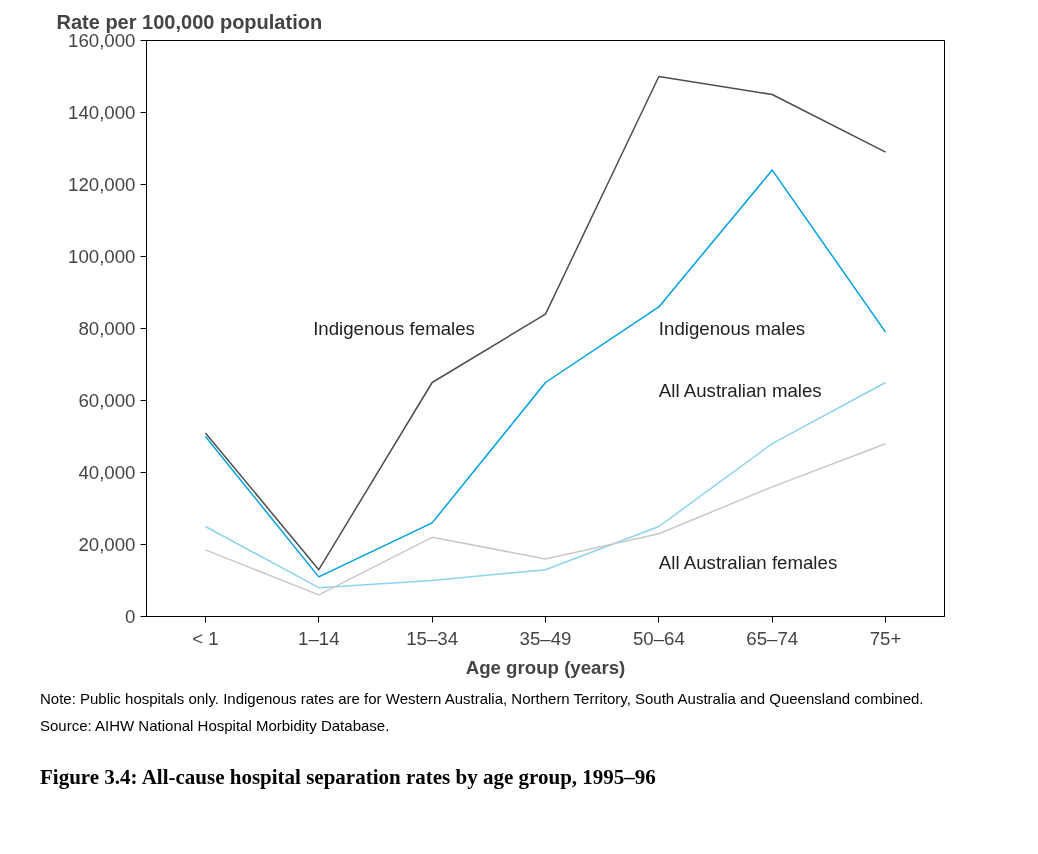  I want to click on series-label: Indigenous males, so click(732, 329).